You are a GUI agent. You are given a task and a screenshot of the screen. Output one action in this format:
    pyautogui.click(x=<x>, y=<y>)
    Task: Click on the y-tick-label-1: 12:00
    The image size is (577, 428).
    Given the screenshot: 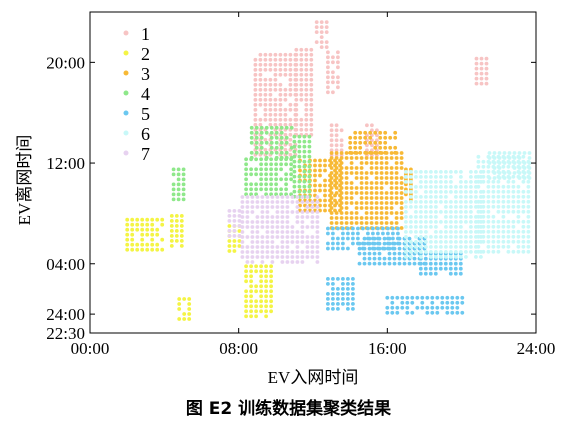 What is the action you would take?
    pyautogui.click(x=65, y=163)
    